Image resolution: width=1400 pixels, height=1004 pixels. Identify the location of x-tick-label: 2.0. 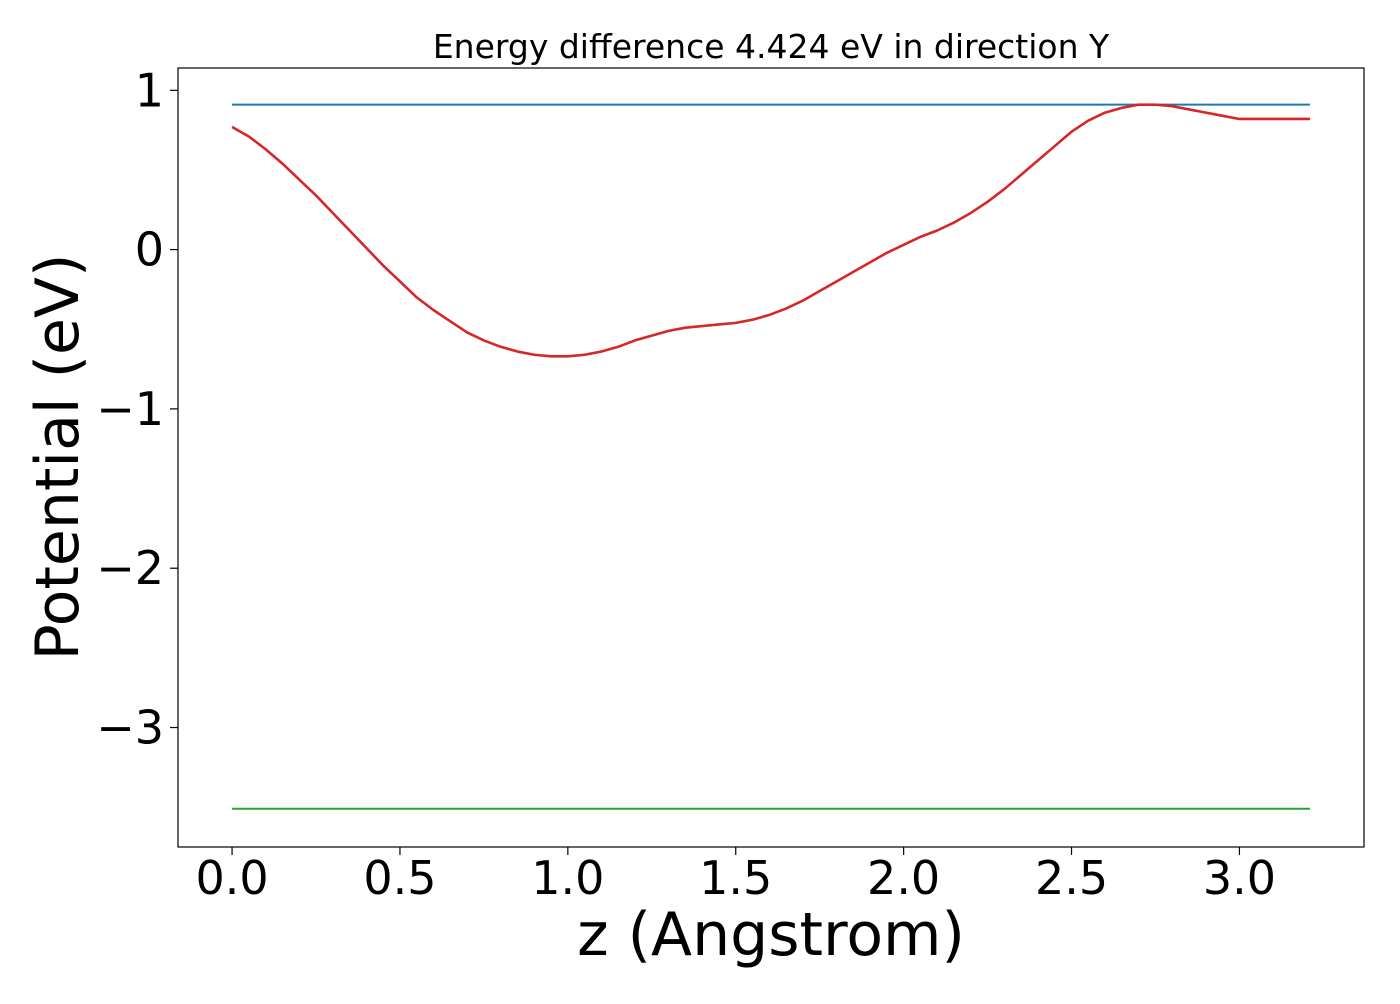
(903, 878).